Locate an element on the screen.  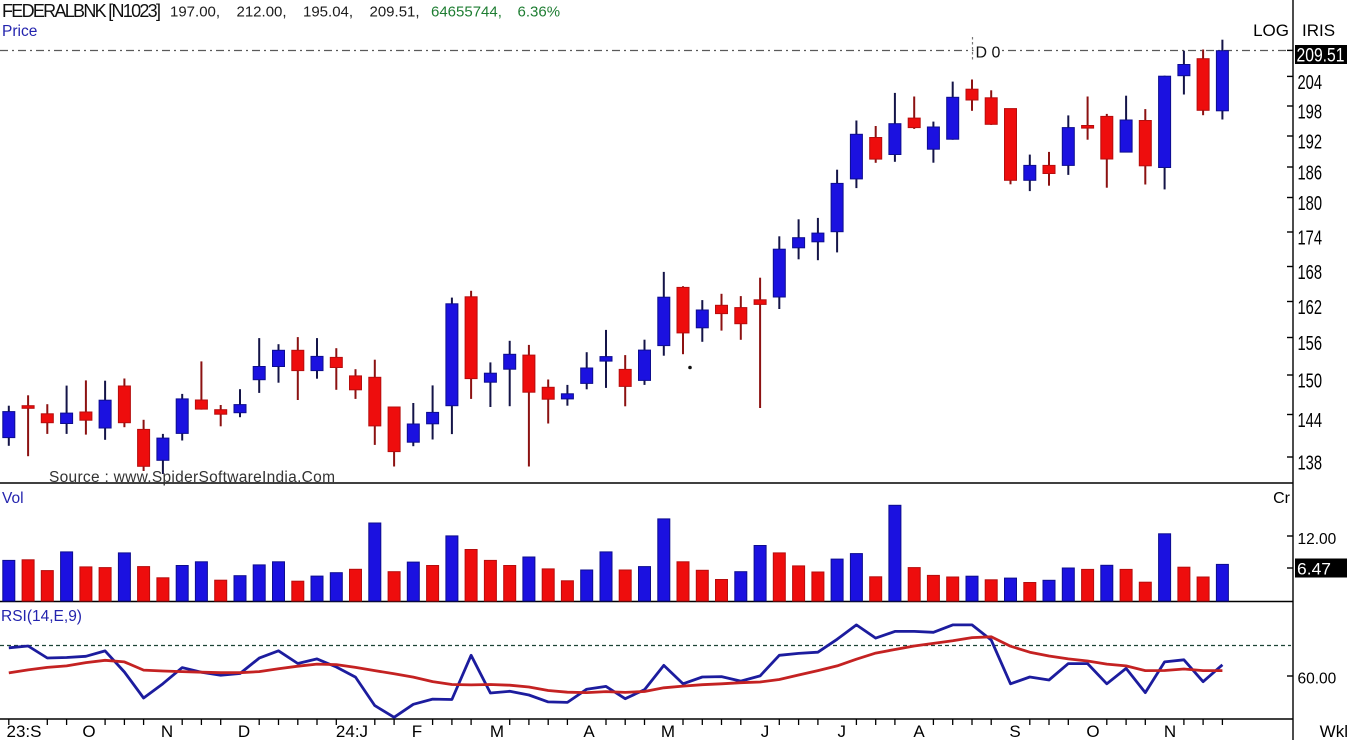
svg-text:Source : www.SpiderSoftwareInd: Source : www.SpiderSoftwareIndia.Com is located at coordinates (192, 477).